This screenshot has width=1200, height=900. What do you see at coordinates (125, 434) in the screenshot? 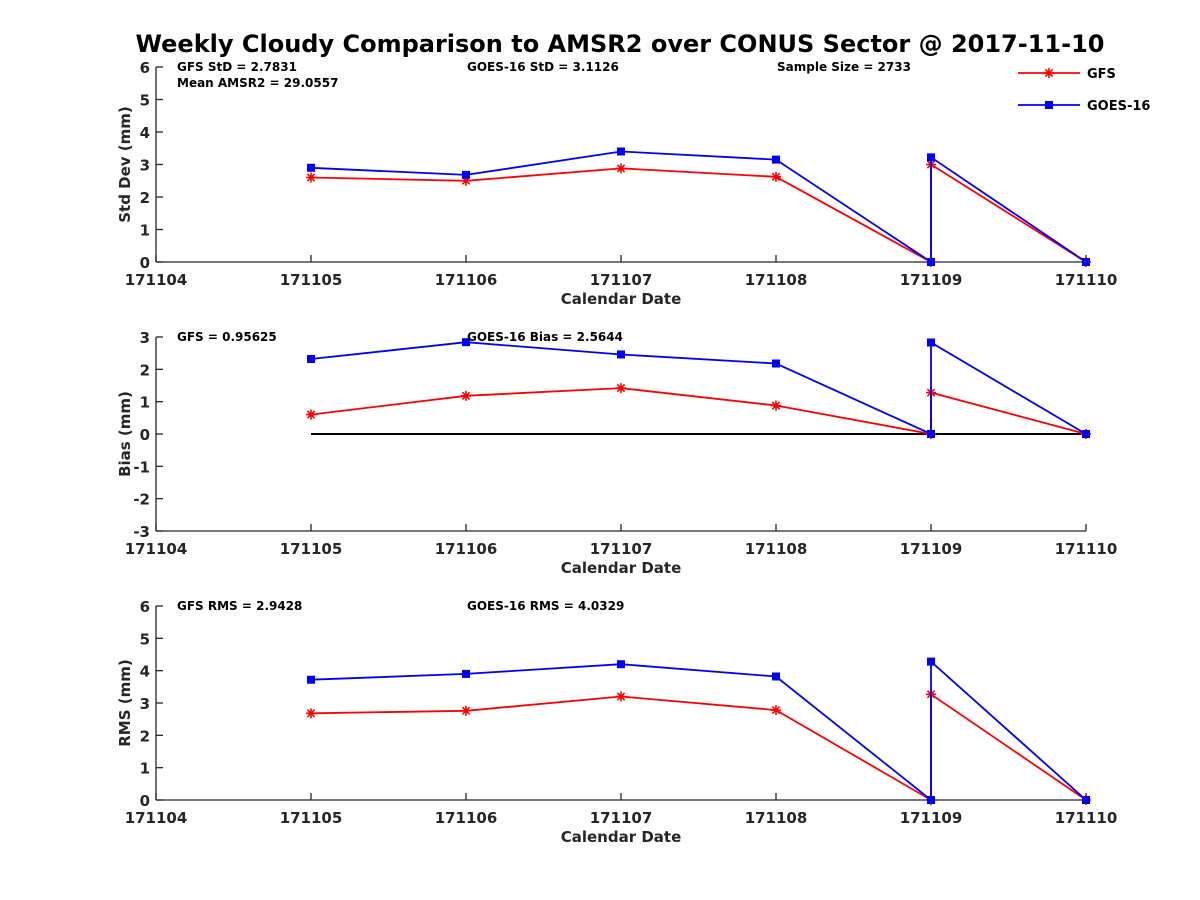
I see `y-axis-label: Bias (mm)` at bounding box center [125, 434].